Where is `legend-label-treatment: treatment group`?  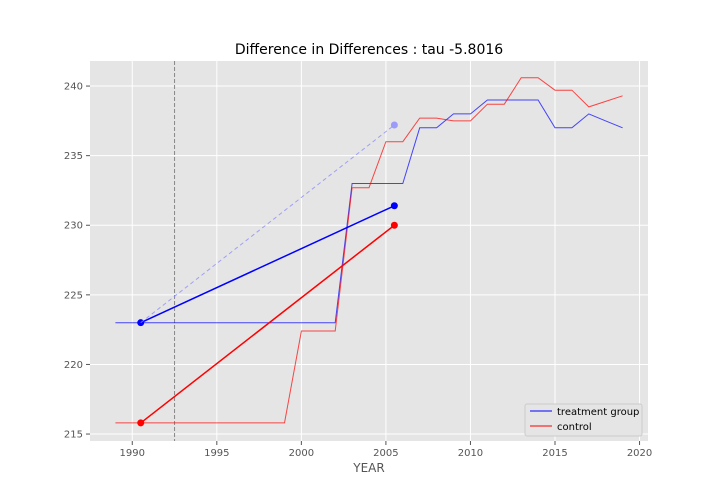 legend-label-treatment: treatment group is located at coordinates (598, 412).